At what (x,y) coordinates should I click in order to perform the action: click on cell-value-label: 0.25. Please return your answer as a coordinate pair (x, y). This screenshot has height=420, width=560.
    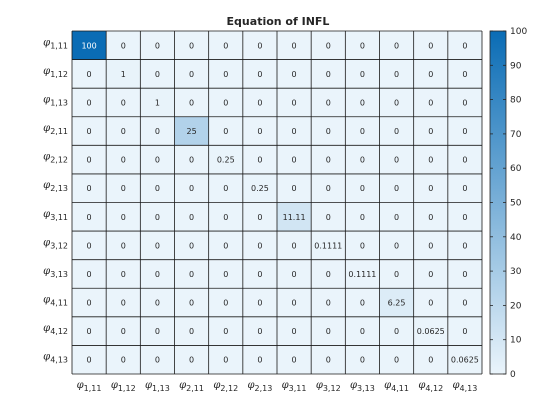
    Looking at the image, I should click on (260, 188).